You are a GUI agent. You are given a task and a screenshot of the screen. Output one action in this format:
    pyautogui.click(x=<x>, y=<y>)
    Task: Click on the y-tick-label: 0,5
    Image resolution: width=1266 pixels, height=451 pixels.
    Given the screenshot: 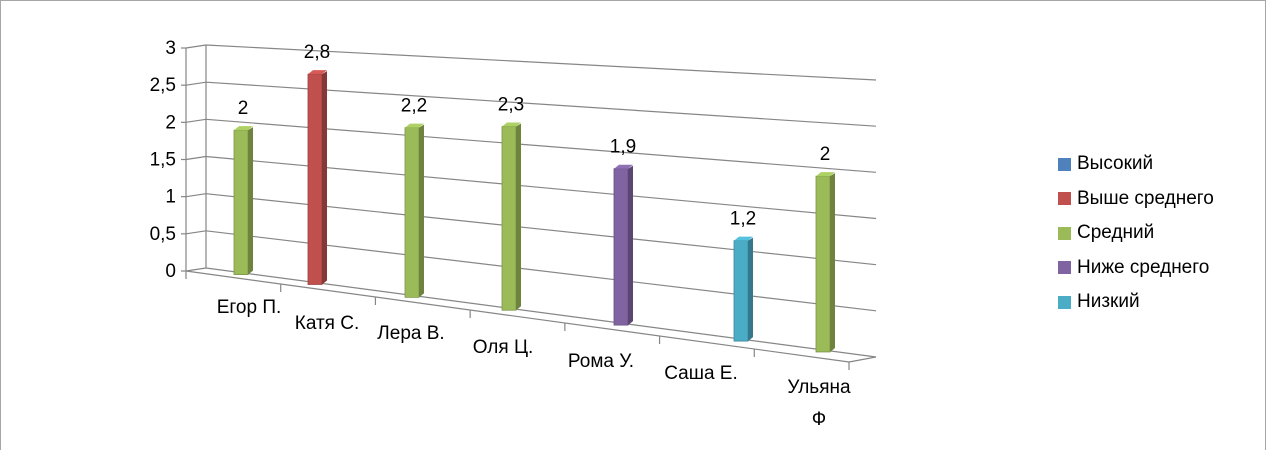 What is the action you would take?
    pyautogui.click(x=163, y=234)
    